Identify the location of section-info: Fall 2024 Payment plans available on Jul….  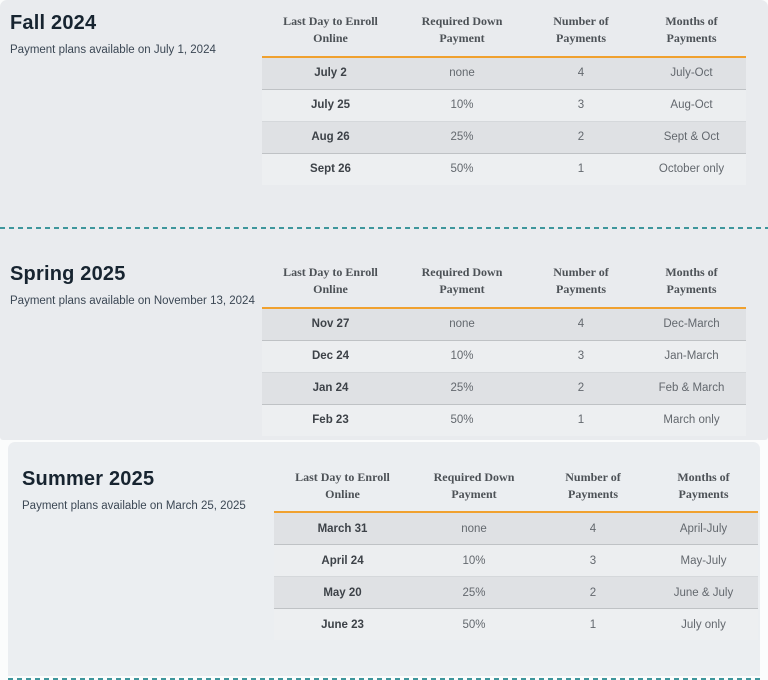
(136, 98).